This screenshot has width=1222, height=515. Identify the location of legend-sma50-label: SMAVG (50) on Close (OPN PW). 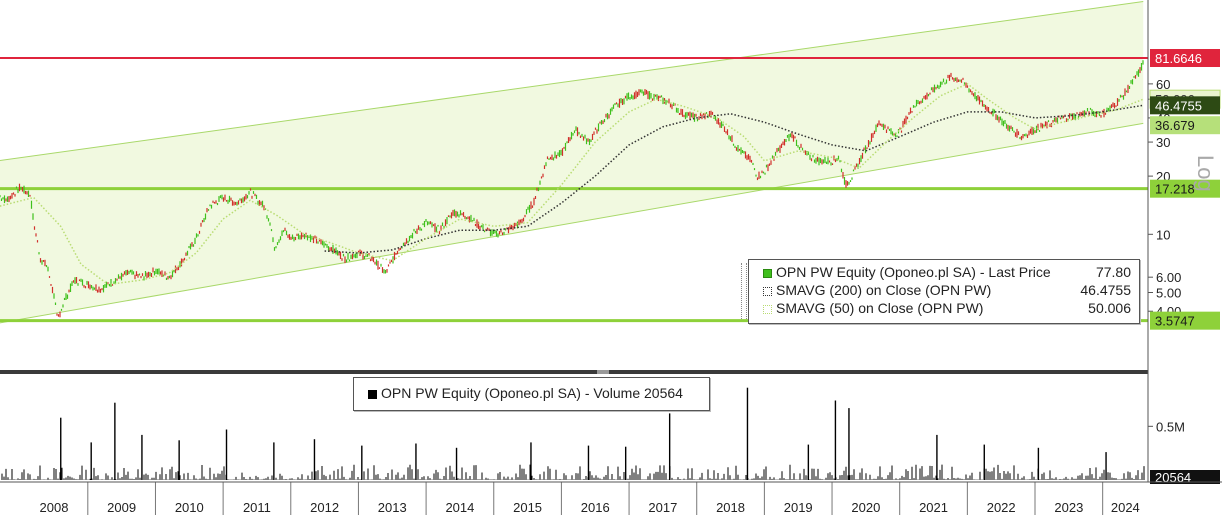
(880, 308).